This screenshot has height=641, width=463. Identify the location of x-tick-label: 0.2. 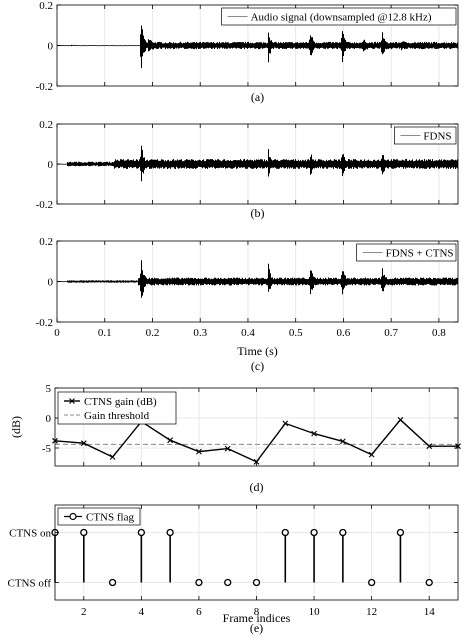
(153, 333).